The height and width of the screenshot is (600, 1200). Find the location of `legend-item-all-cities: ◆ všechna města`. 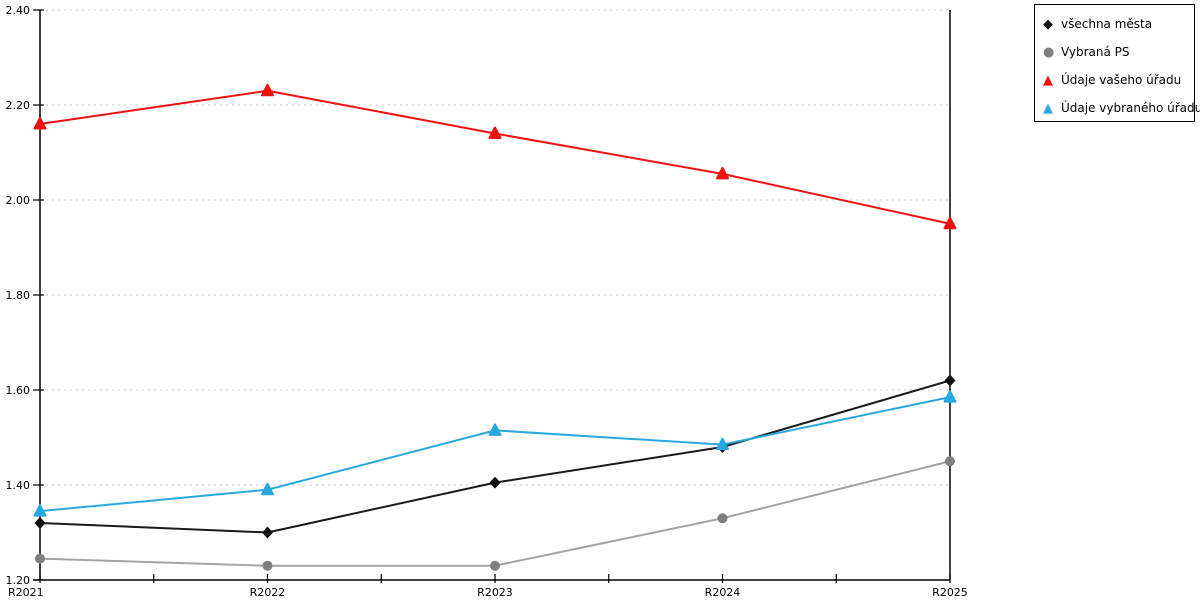

legend-item-all-cities: ◆ všechna města is located at coordinates (1118, 24).